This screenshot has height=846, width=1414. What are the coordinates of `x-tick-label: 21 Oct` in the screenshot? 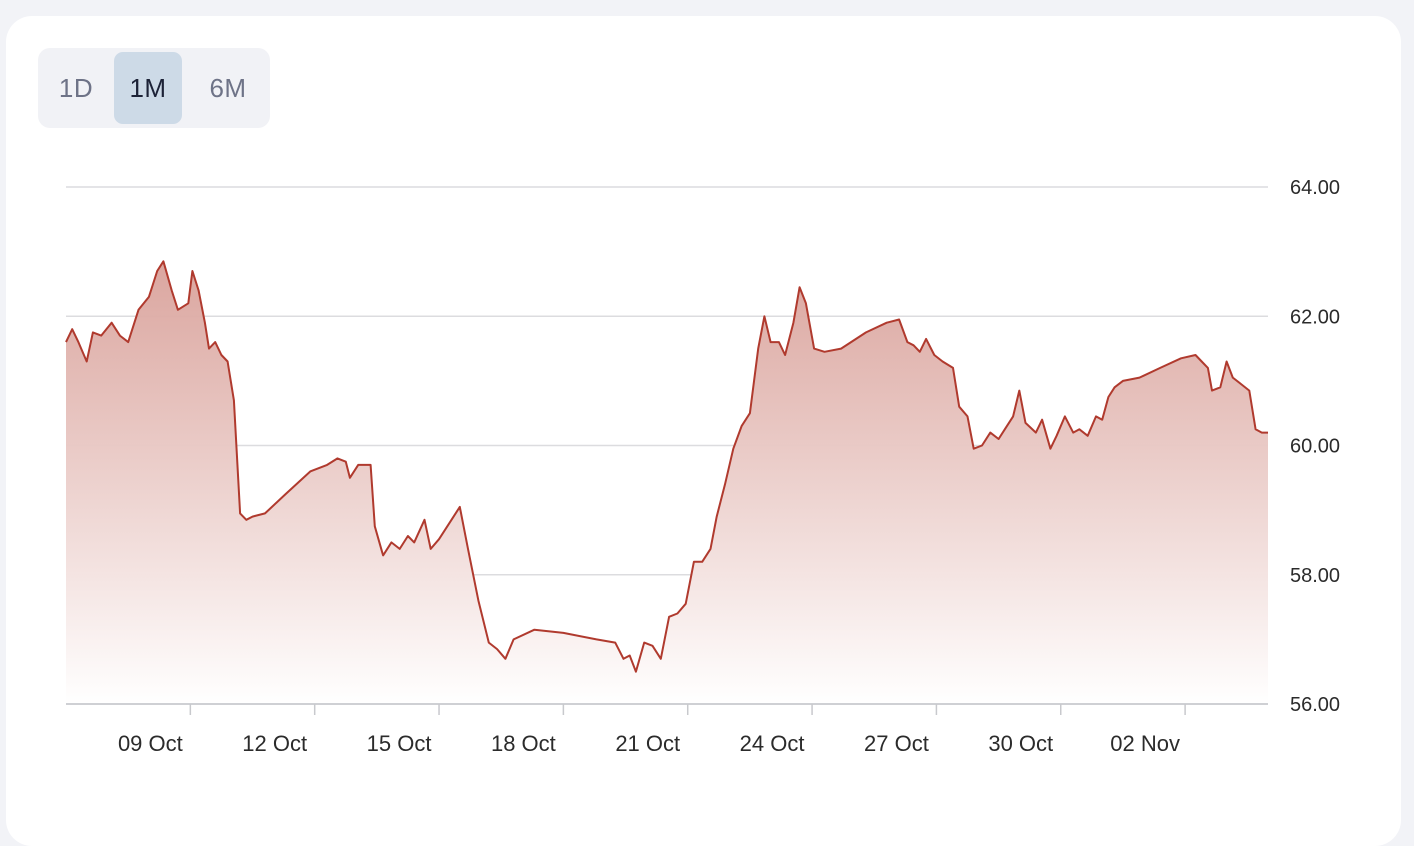 It's located at (647, 743).